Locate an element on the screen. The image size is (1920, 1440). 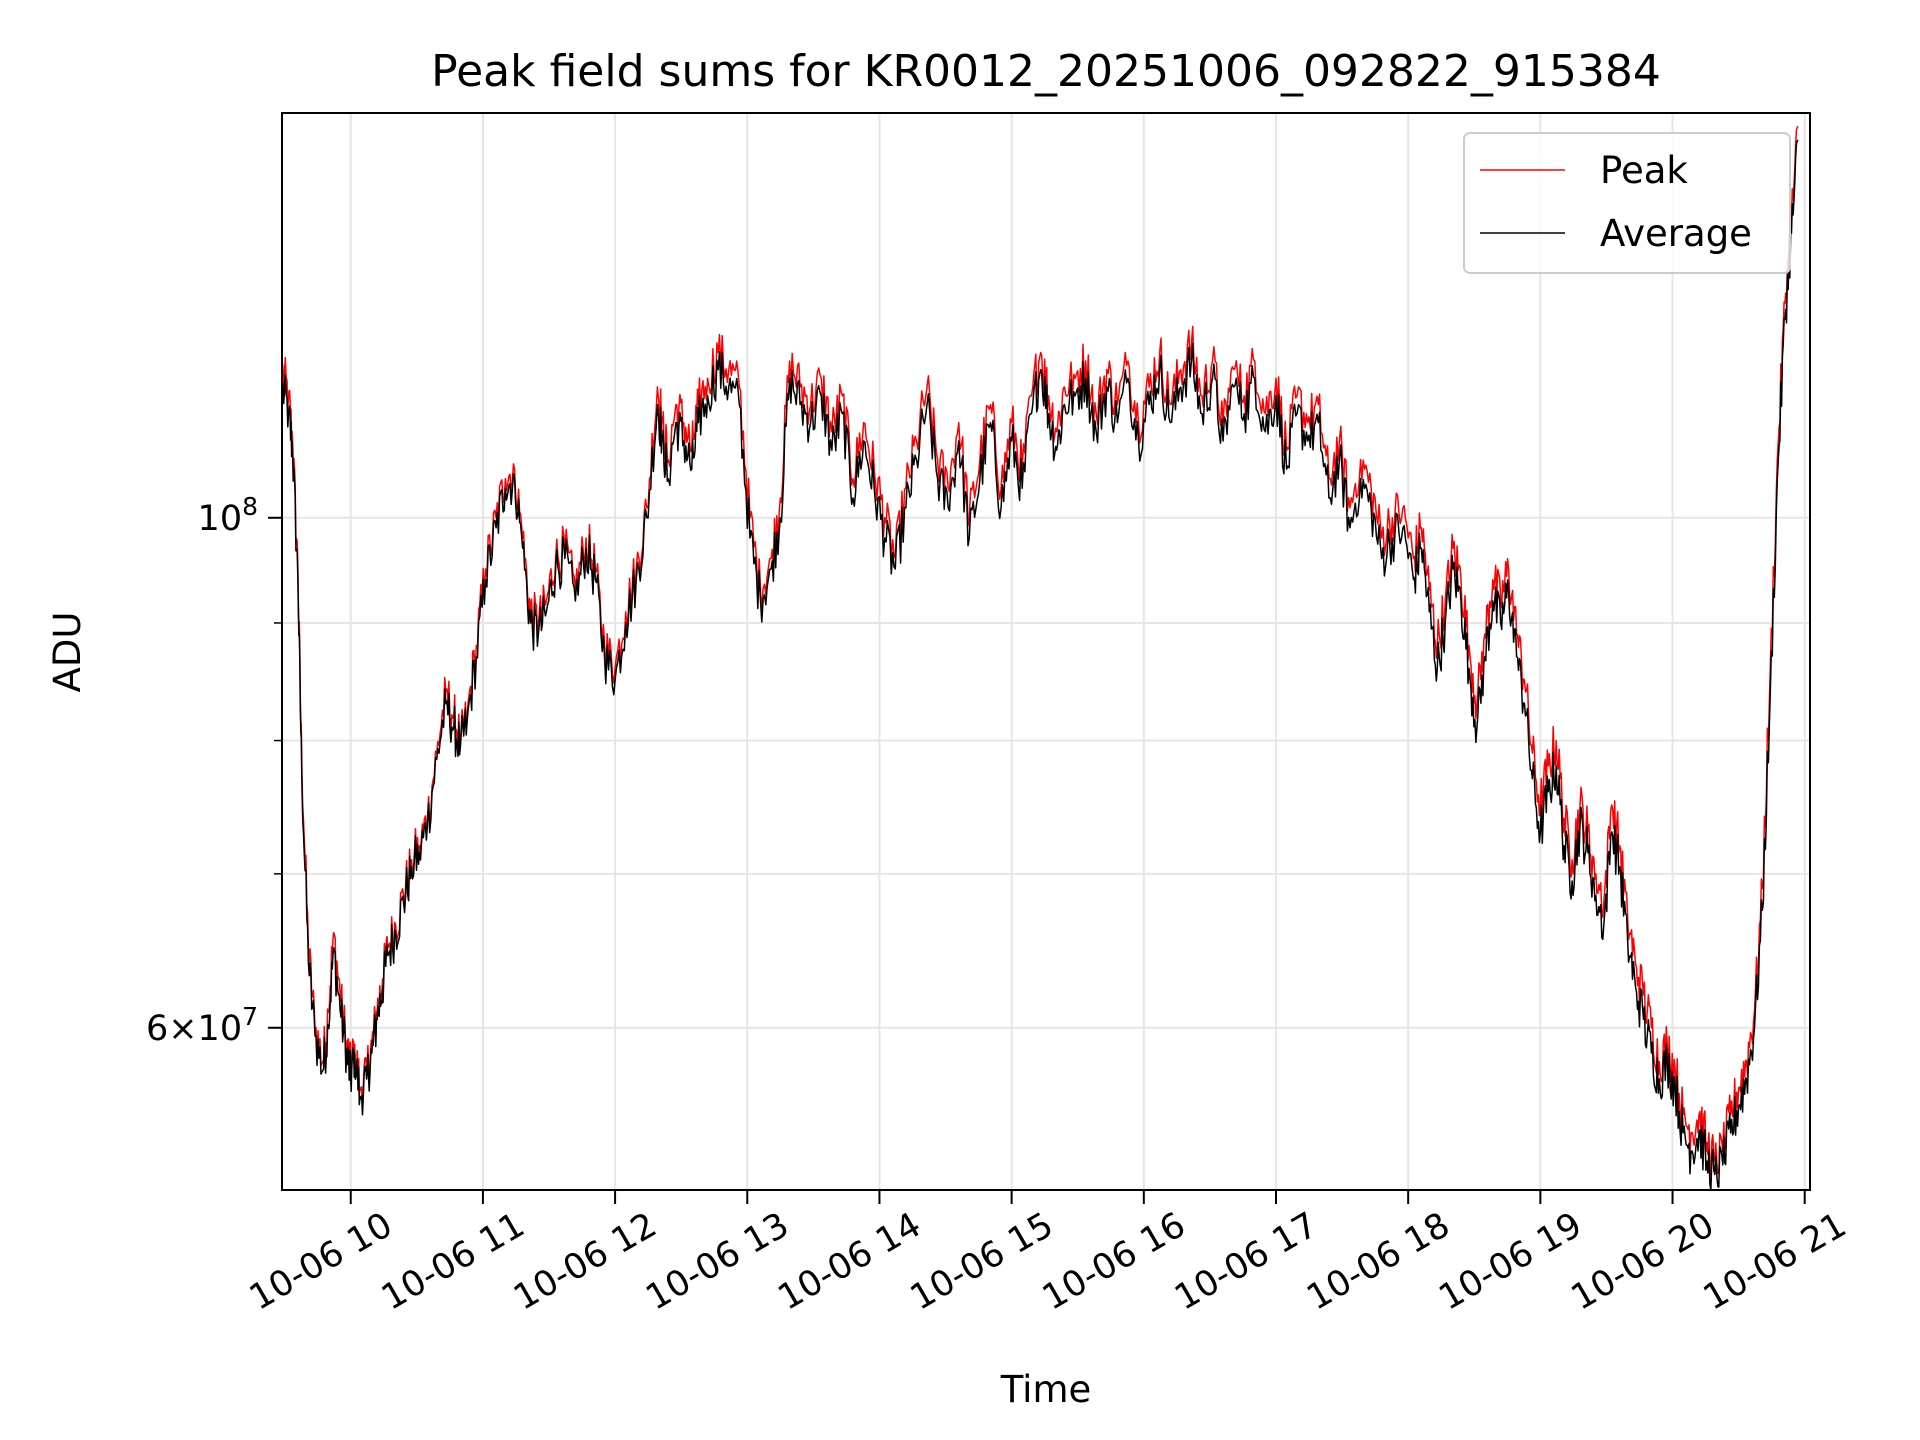
y-tick-label: 6×10⁷ is located at coordinates (202, 1025).